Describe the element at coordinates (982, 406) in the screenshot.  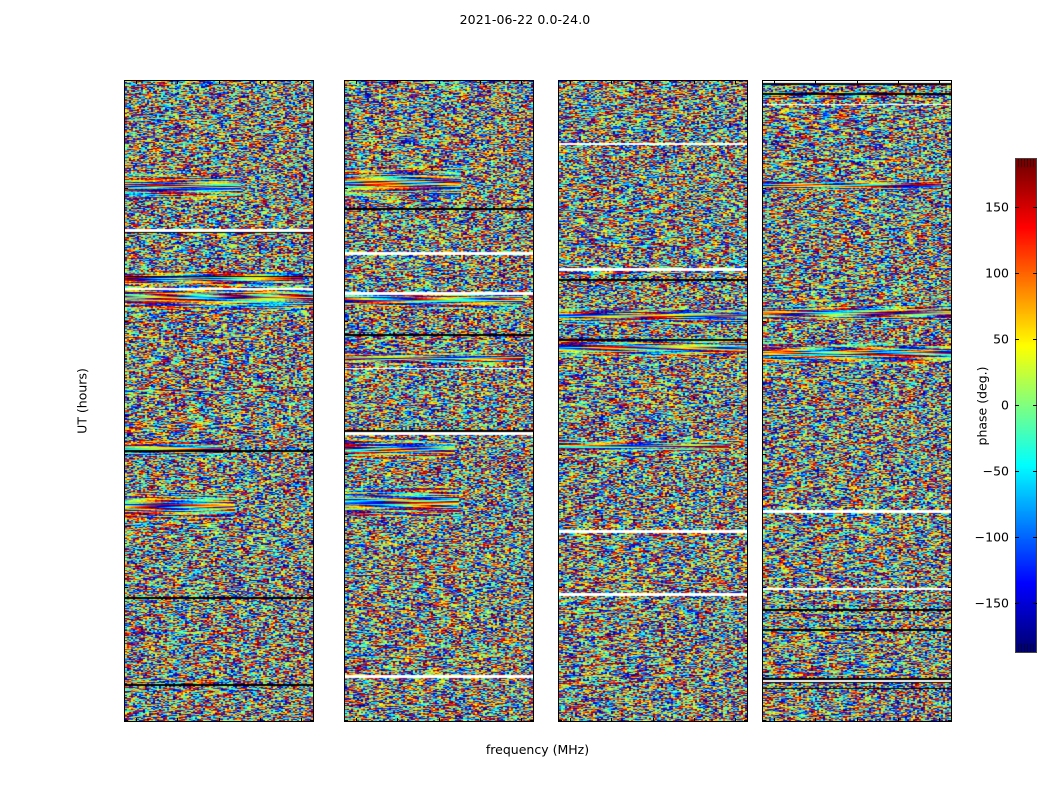
I see `colorbar-label: phase (deg.)` at that location.